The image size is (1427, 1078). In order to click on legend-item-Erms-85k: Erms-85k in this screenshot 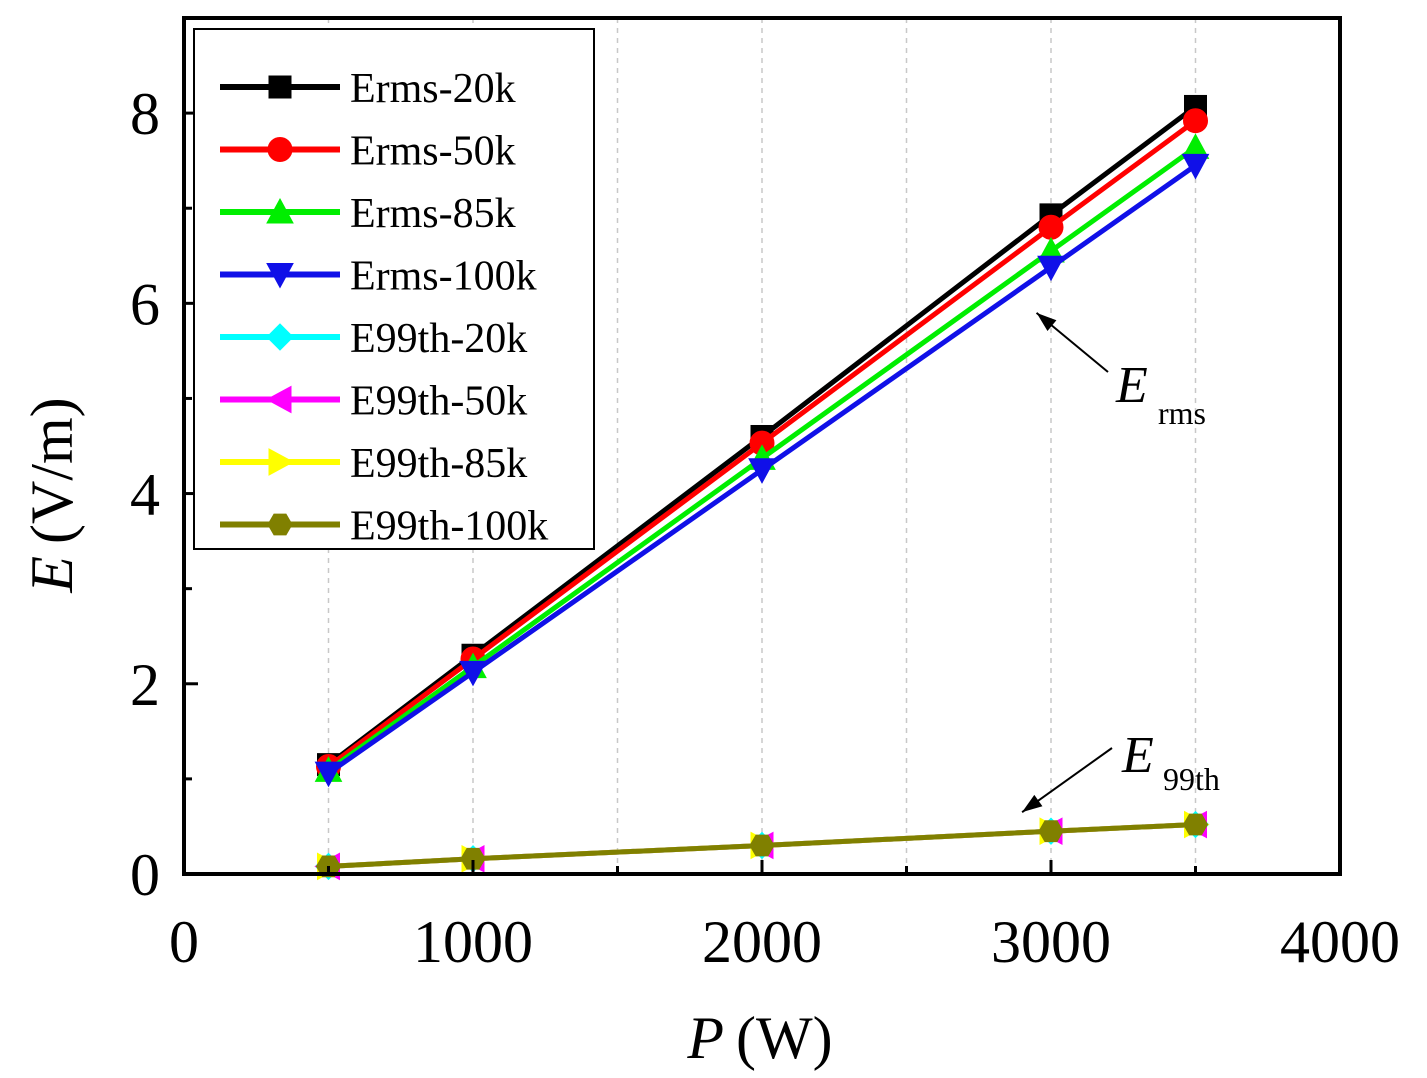, I will do `click(368, 214)`.